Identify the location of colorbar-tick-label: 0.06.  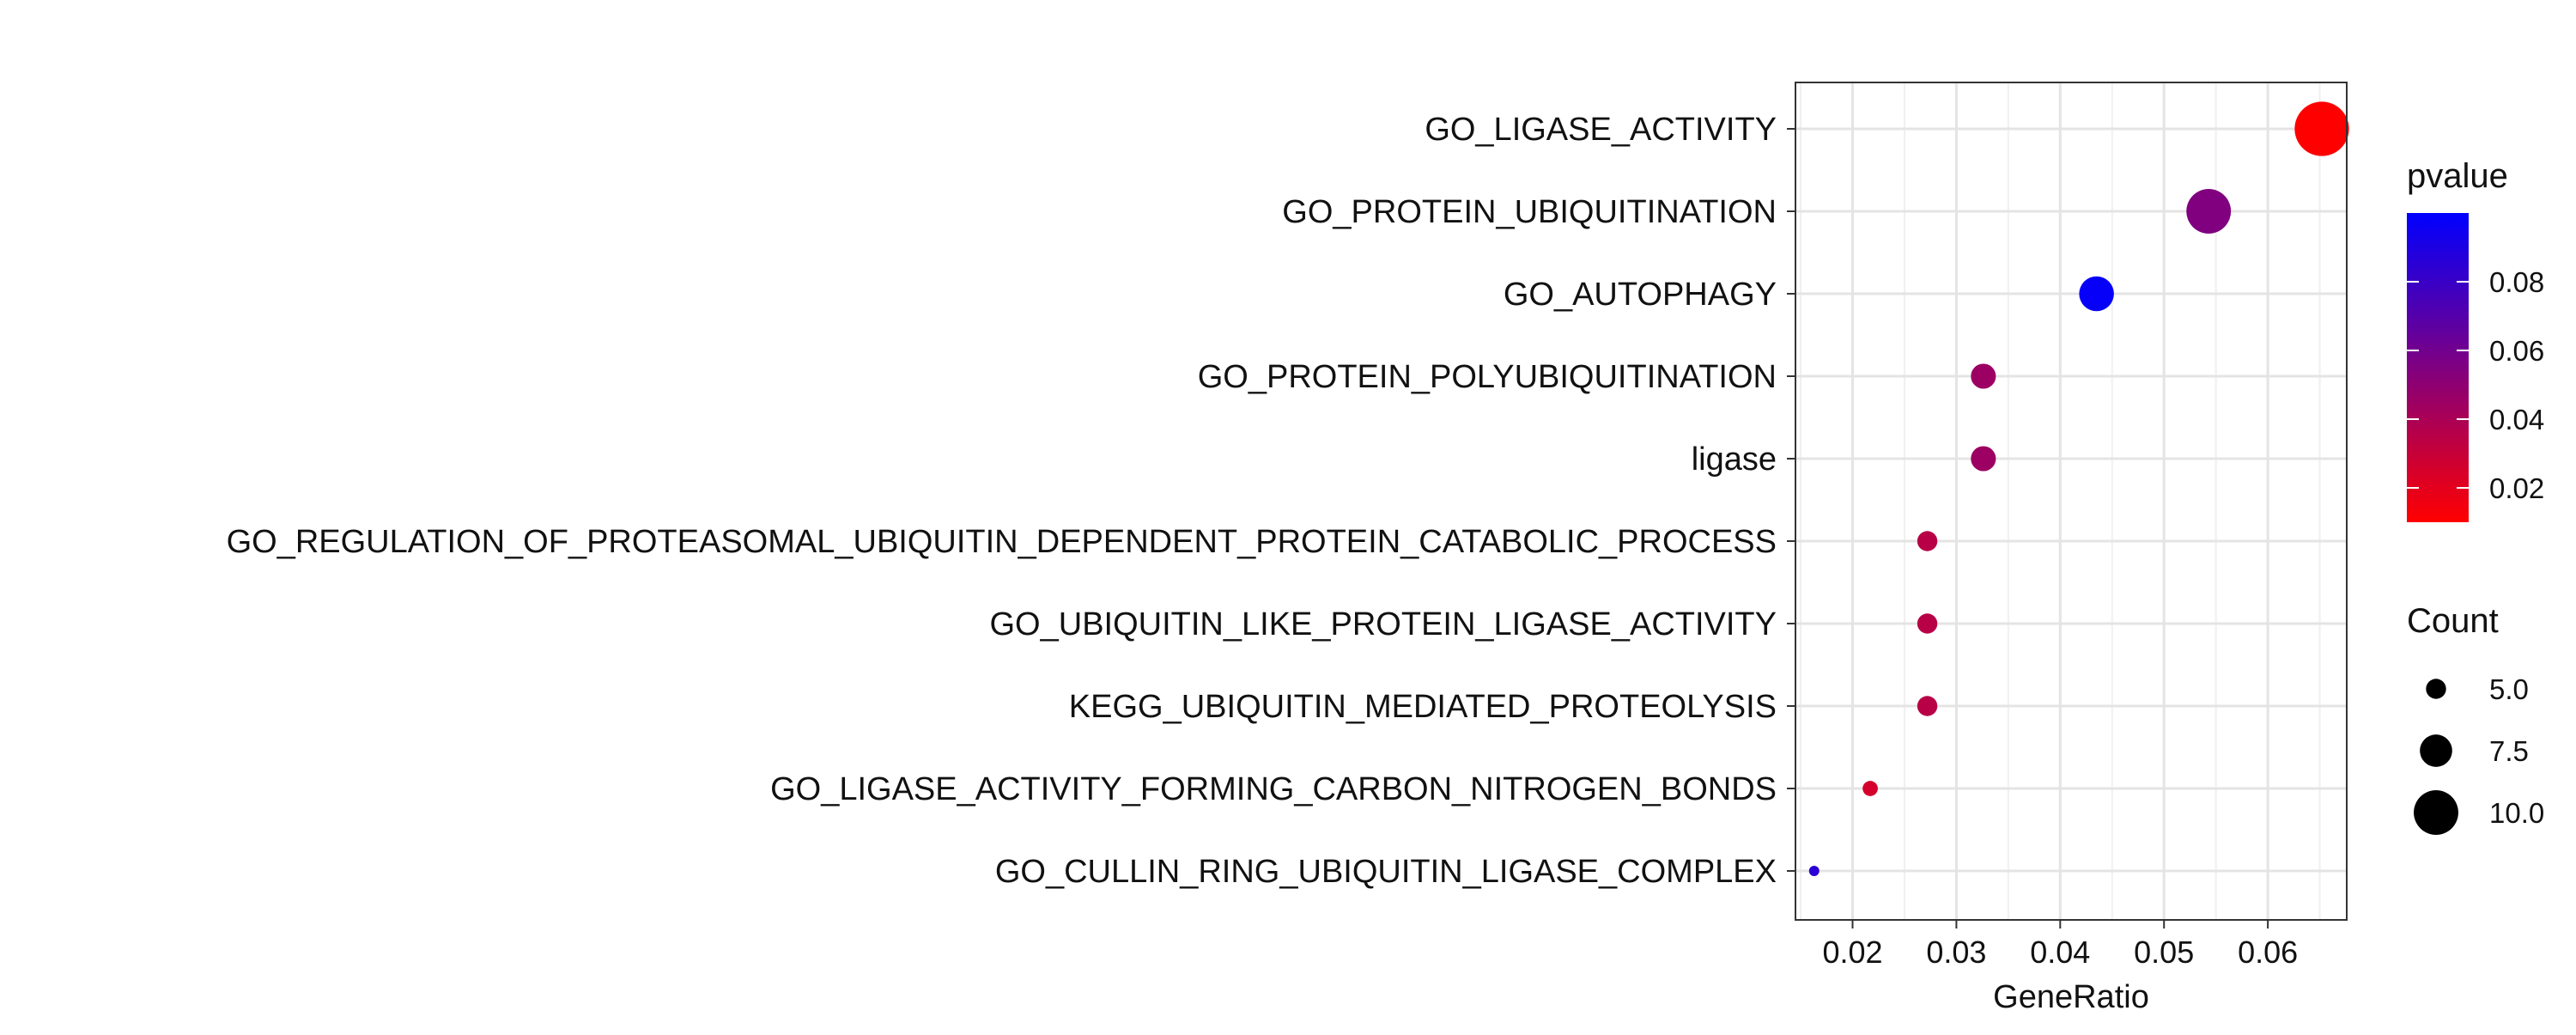
(2516, 351).